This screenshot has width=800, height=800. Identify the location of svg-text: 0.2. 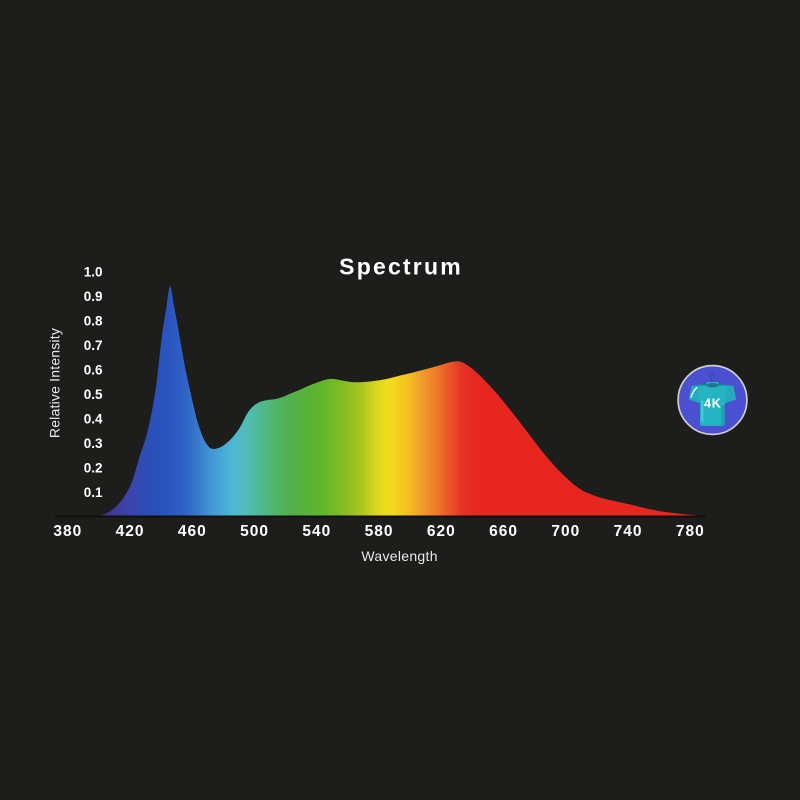
(93, 468).